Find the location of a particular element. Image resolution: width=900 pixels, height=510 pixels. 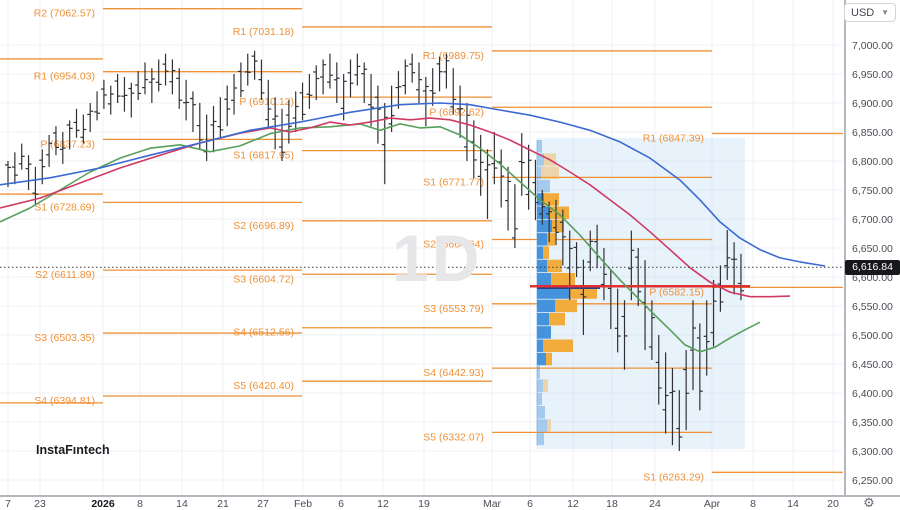

price-tick-label: 6,600.00 is located at coordinates (872, 278).